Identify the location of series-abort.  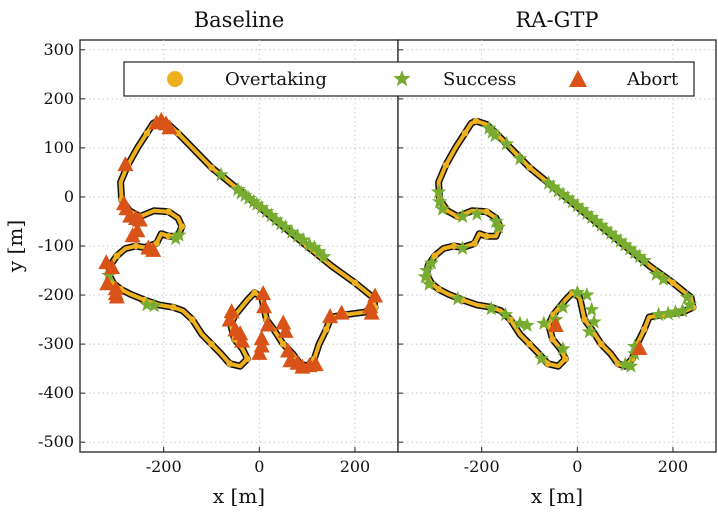
(597, 335).